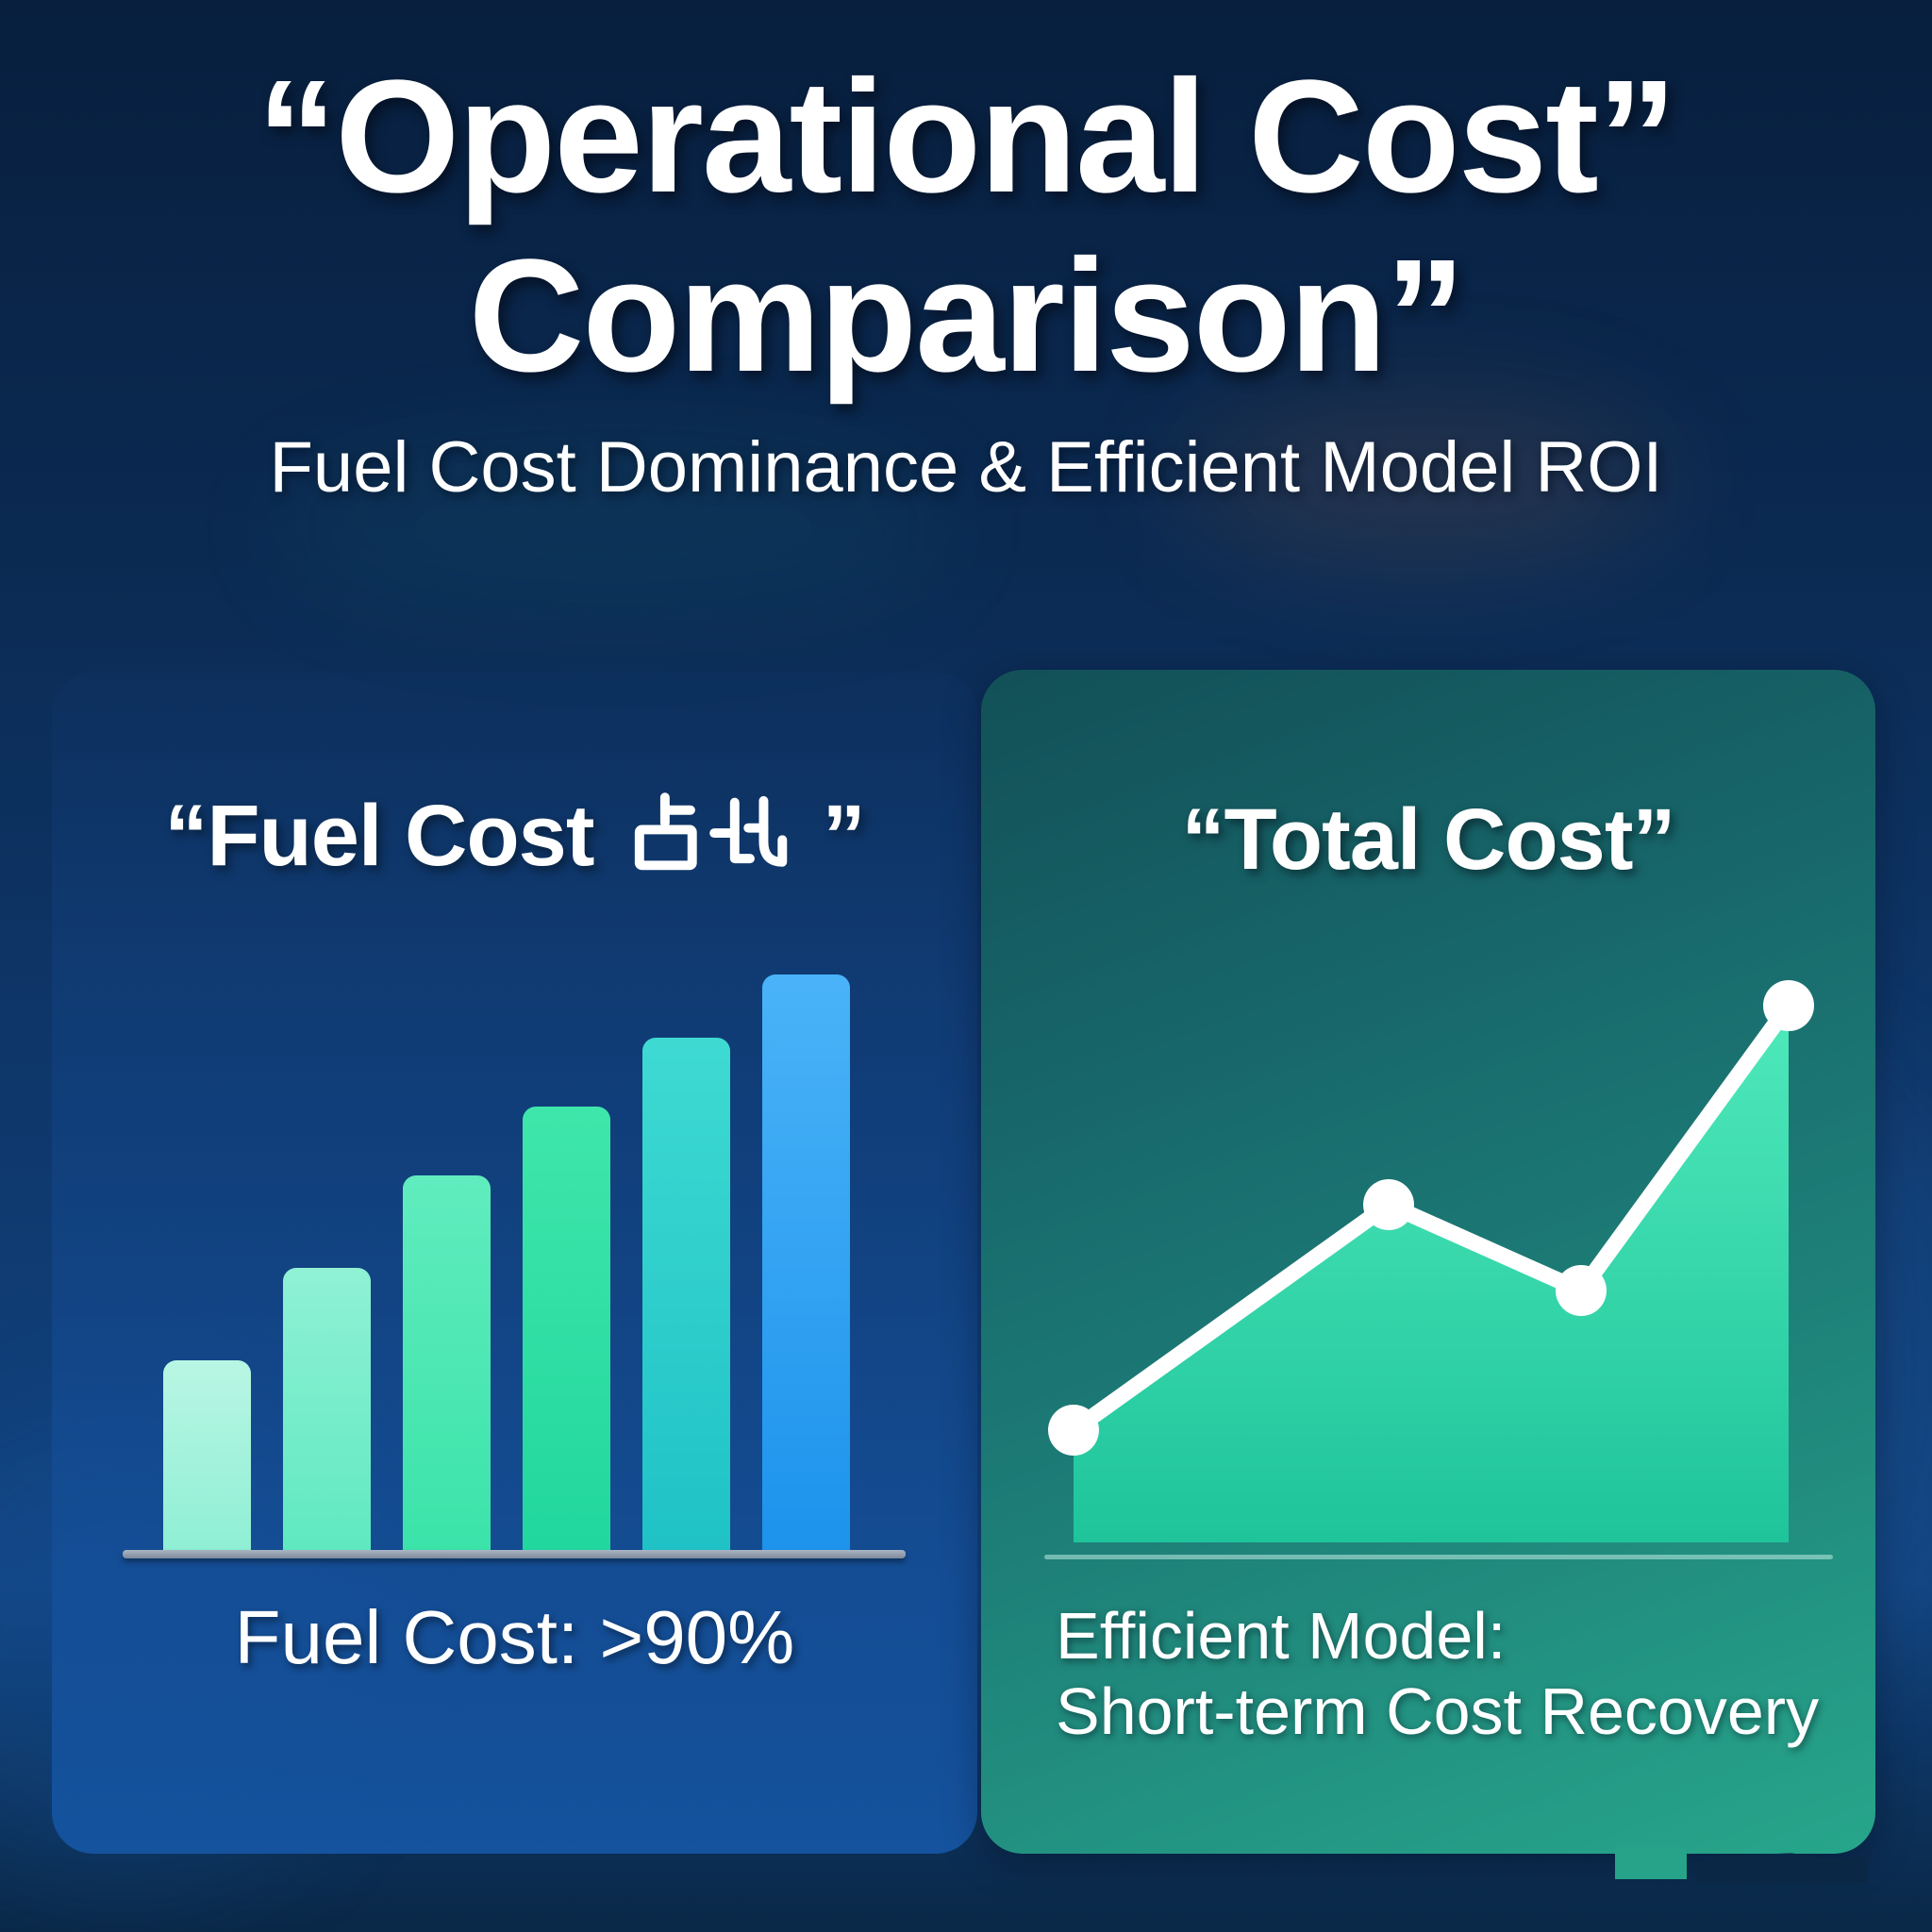 Image resolution: width=1932 pixels, height=1932 pixels. What do you see at coordinates (1651, 1863) in the screenshot?
I see `card-bottom-tab` at bounding box center [1651, 1863].